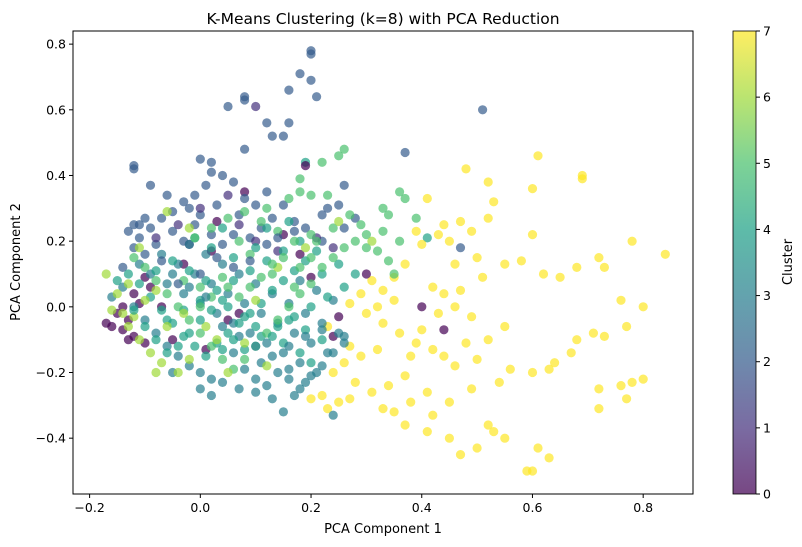 This screenshot has width=802, height=547. Describe the element at coordinates (788, 261) in the screenshot. I see `colorbar-label: Cluster` at that location.